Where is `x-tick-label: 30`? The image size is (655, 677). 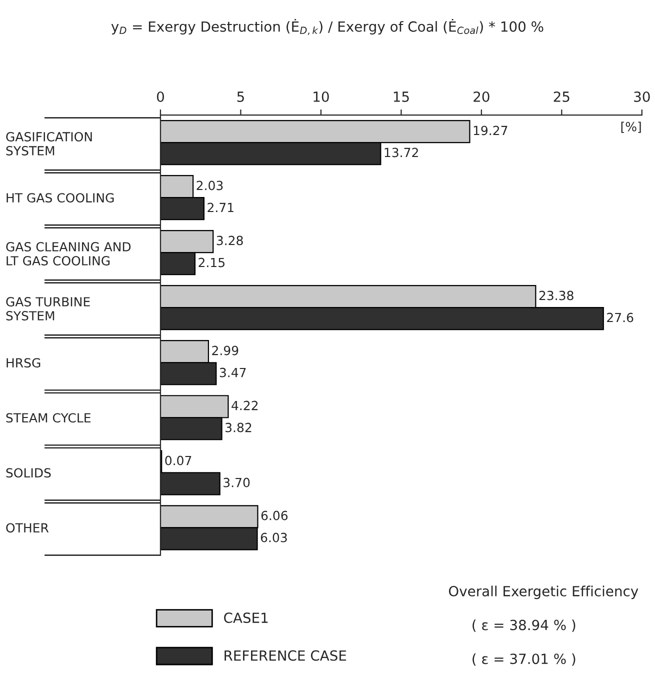 x-tick-label: 30 is located at coordinates (642, 96).